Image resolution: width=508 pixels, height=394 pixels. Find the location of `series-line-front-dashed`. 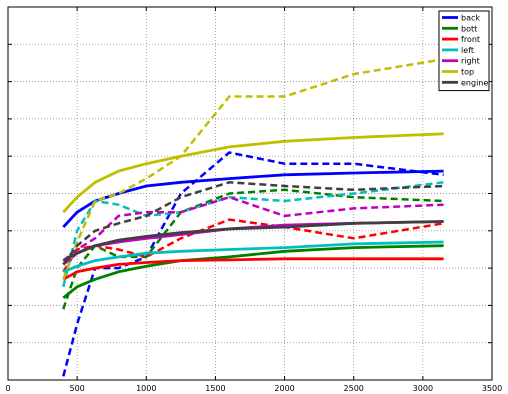

series-line-front-dashed is located at coordinates (253, 245).